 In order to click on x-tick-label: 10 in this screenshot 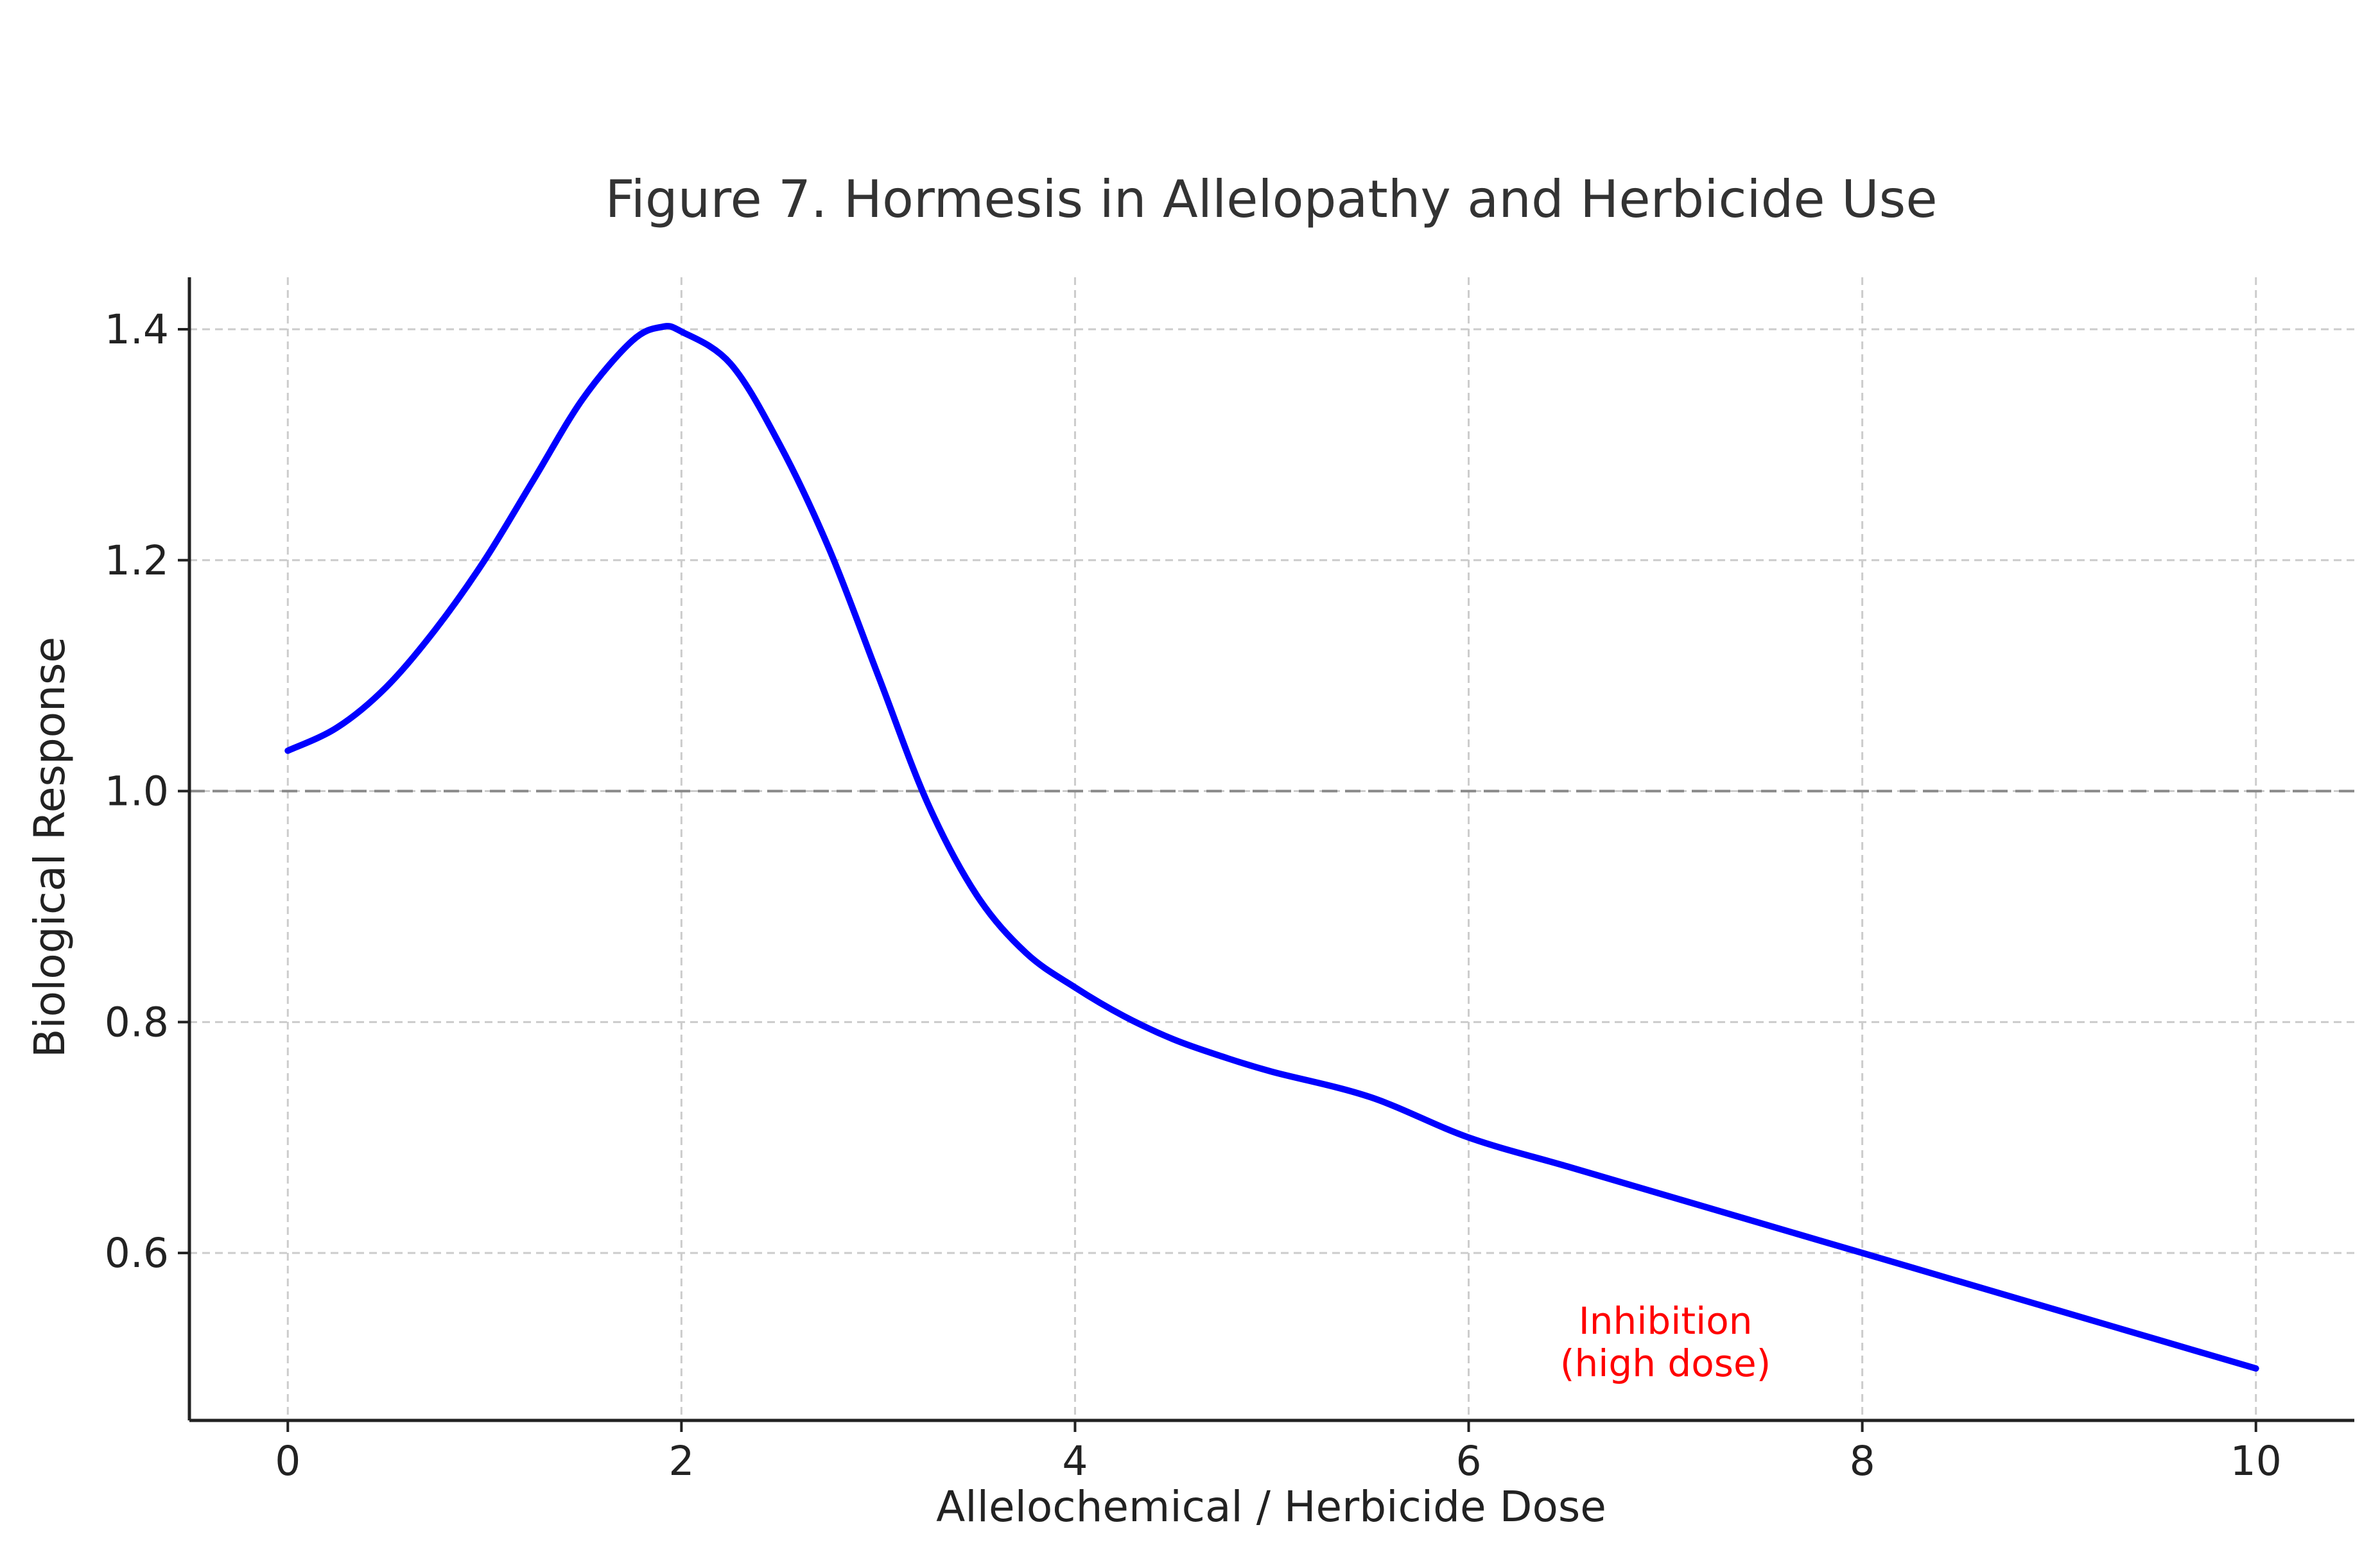, I will do `click(2256, 1461)`.